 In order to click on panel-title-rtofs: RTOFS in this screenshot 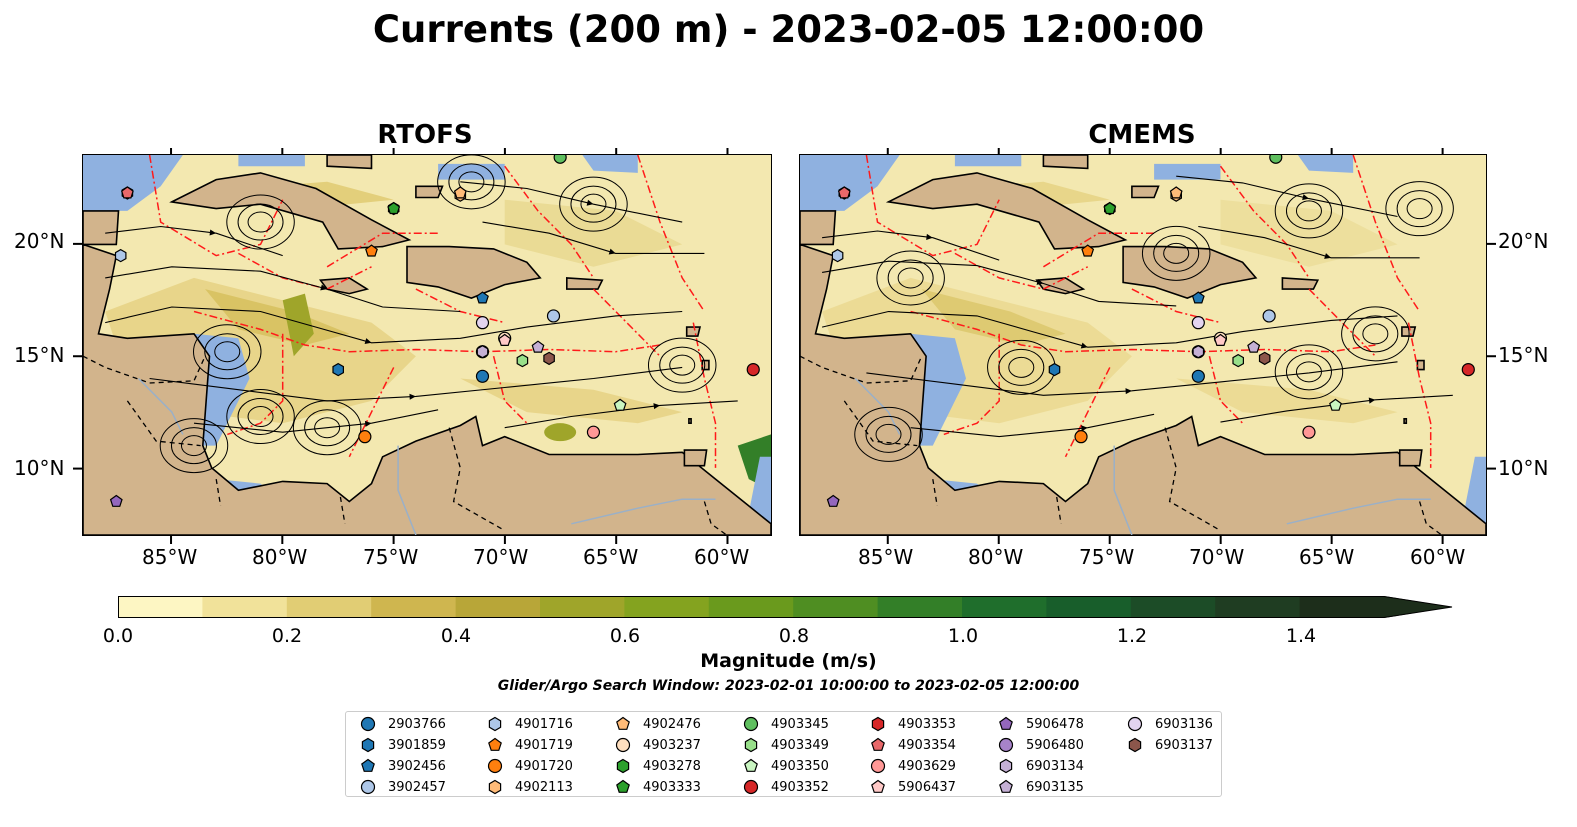, I will do `click(425, 135)`.